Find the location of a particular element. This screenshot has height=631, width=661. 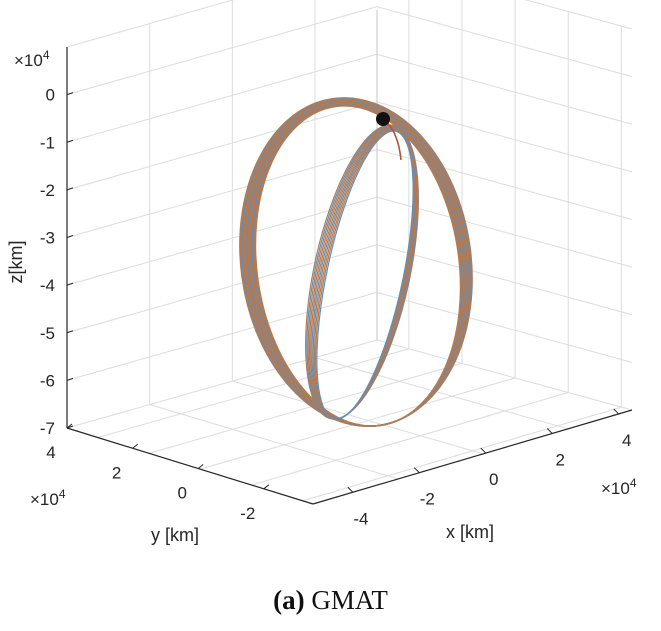

z-tick-label: -5 is located at coordinates (47, 333).